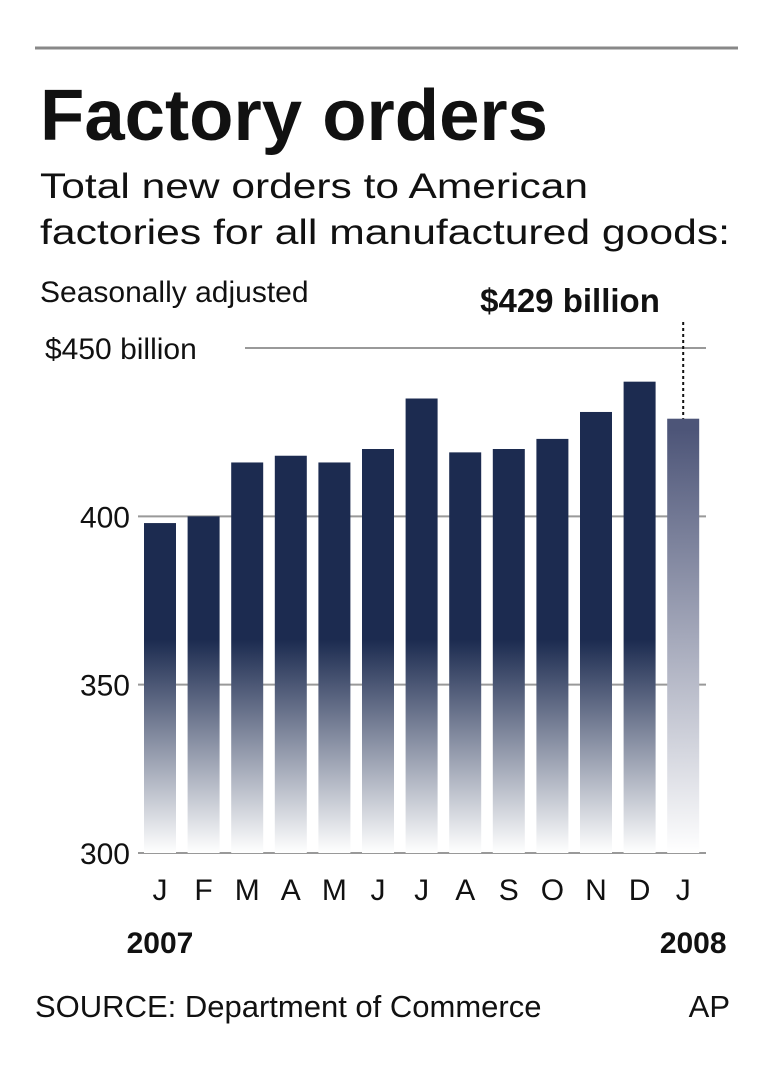 The width and height of the screenshot is (760, 1070). What do you see at coordinates (288, 1006) in the screenshot?
I see `source: SOURCE: Department of Commerce` at bounding box center [288, 1006].